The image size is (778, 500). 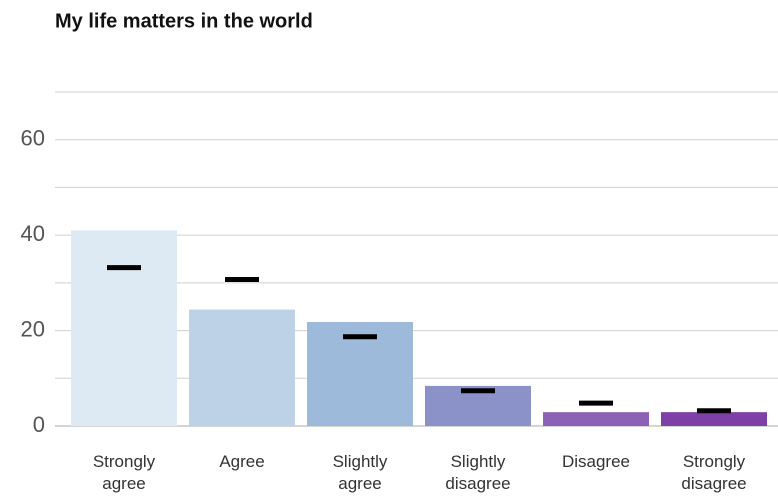 I want to click on x-tick-label: Disagree, so click(x=596, y=461).